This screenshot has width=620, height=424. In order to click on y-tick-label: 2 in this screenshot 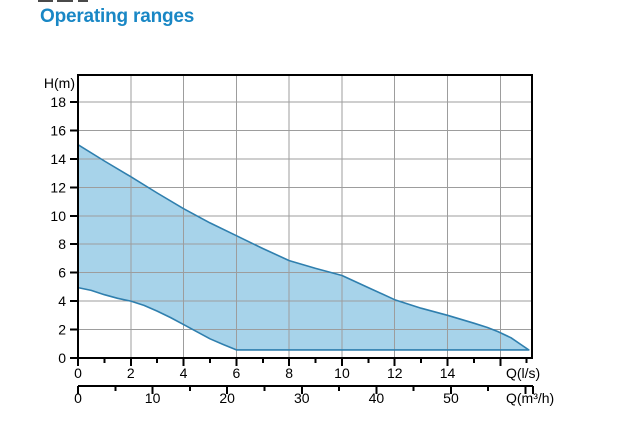, I will do `click(62, 330)`.